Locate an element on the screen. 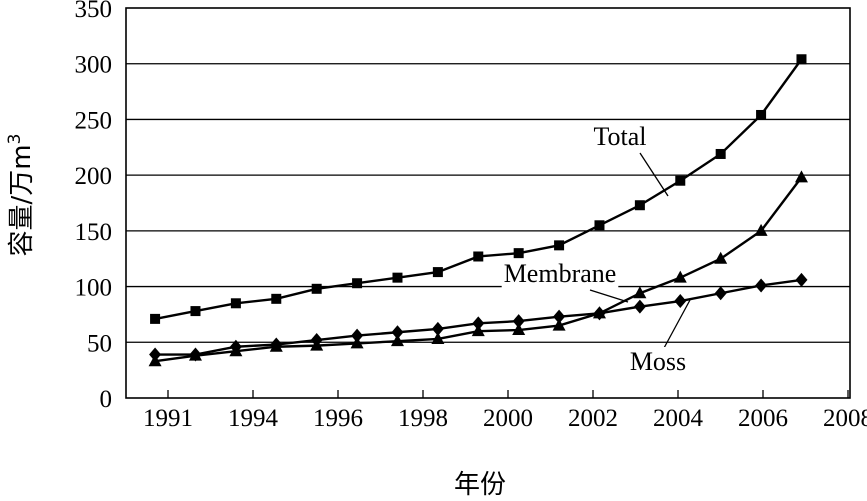  x-tick-label: 2008 is located at coordinates (845, 418).